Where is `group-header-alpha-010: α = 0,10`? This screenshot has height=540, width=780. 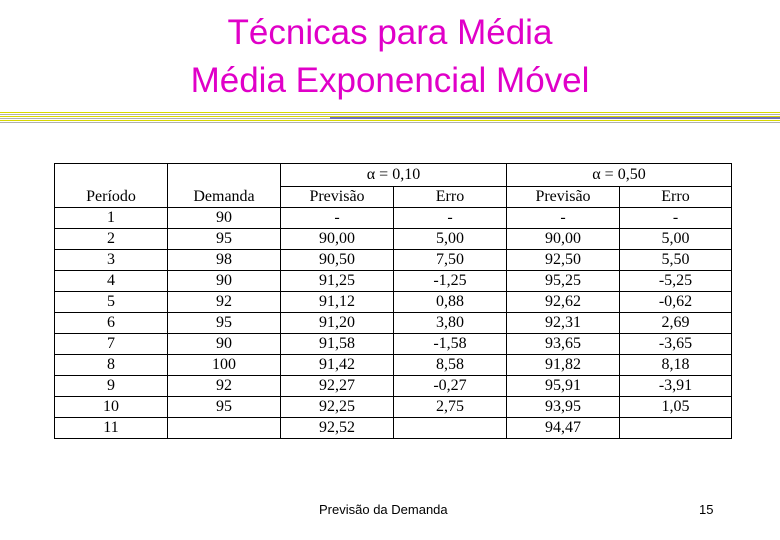 group-header-alpha-010: α = 0,10 is located at coordinates (393, 175).